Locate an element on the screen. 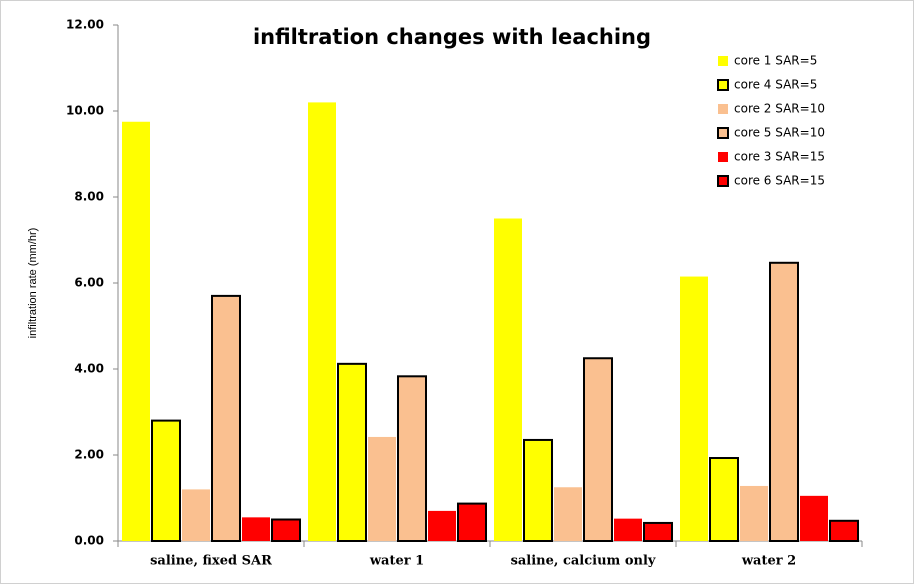  legend-label: core 2 SAR=10 is located at coordinates (779, 109).